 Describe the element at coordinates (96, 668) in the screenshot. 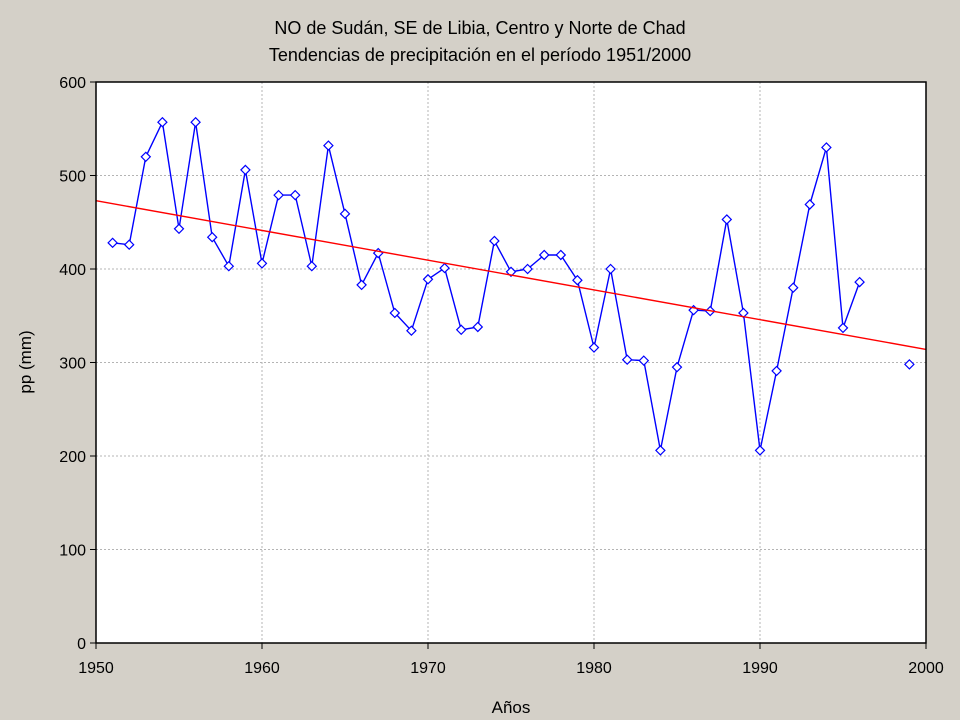

I see `x-tick-label: 1950` at that location.